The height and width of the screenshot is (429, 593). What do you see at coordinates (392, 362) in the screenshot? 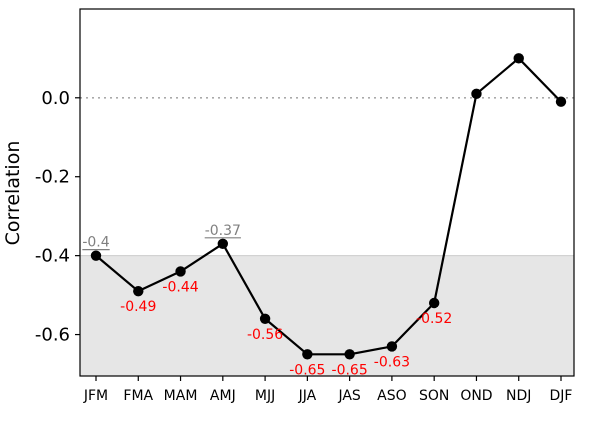
I see `data-label: -0.63` at bounding box center [392, 362].